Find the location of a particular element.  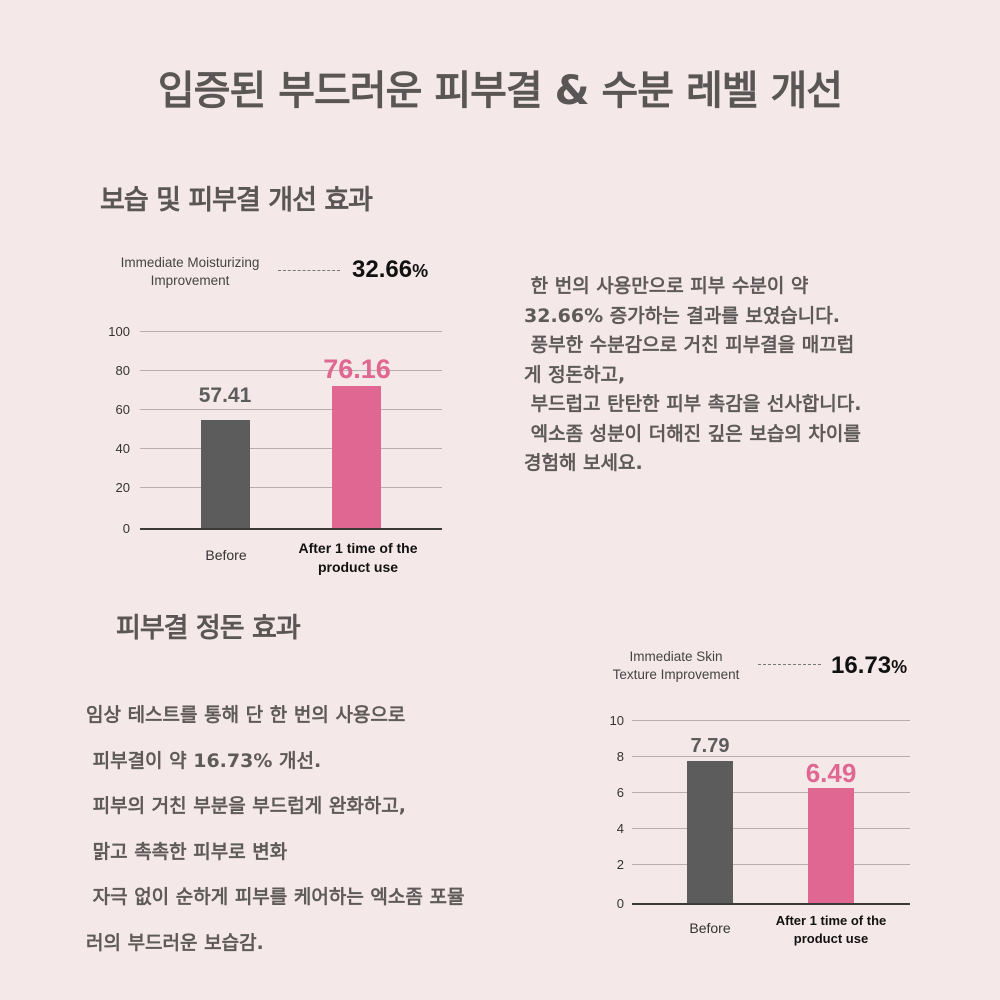

value-label-after: 6.49 is located at coordinates (831, 773).